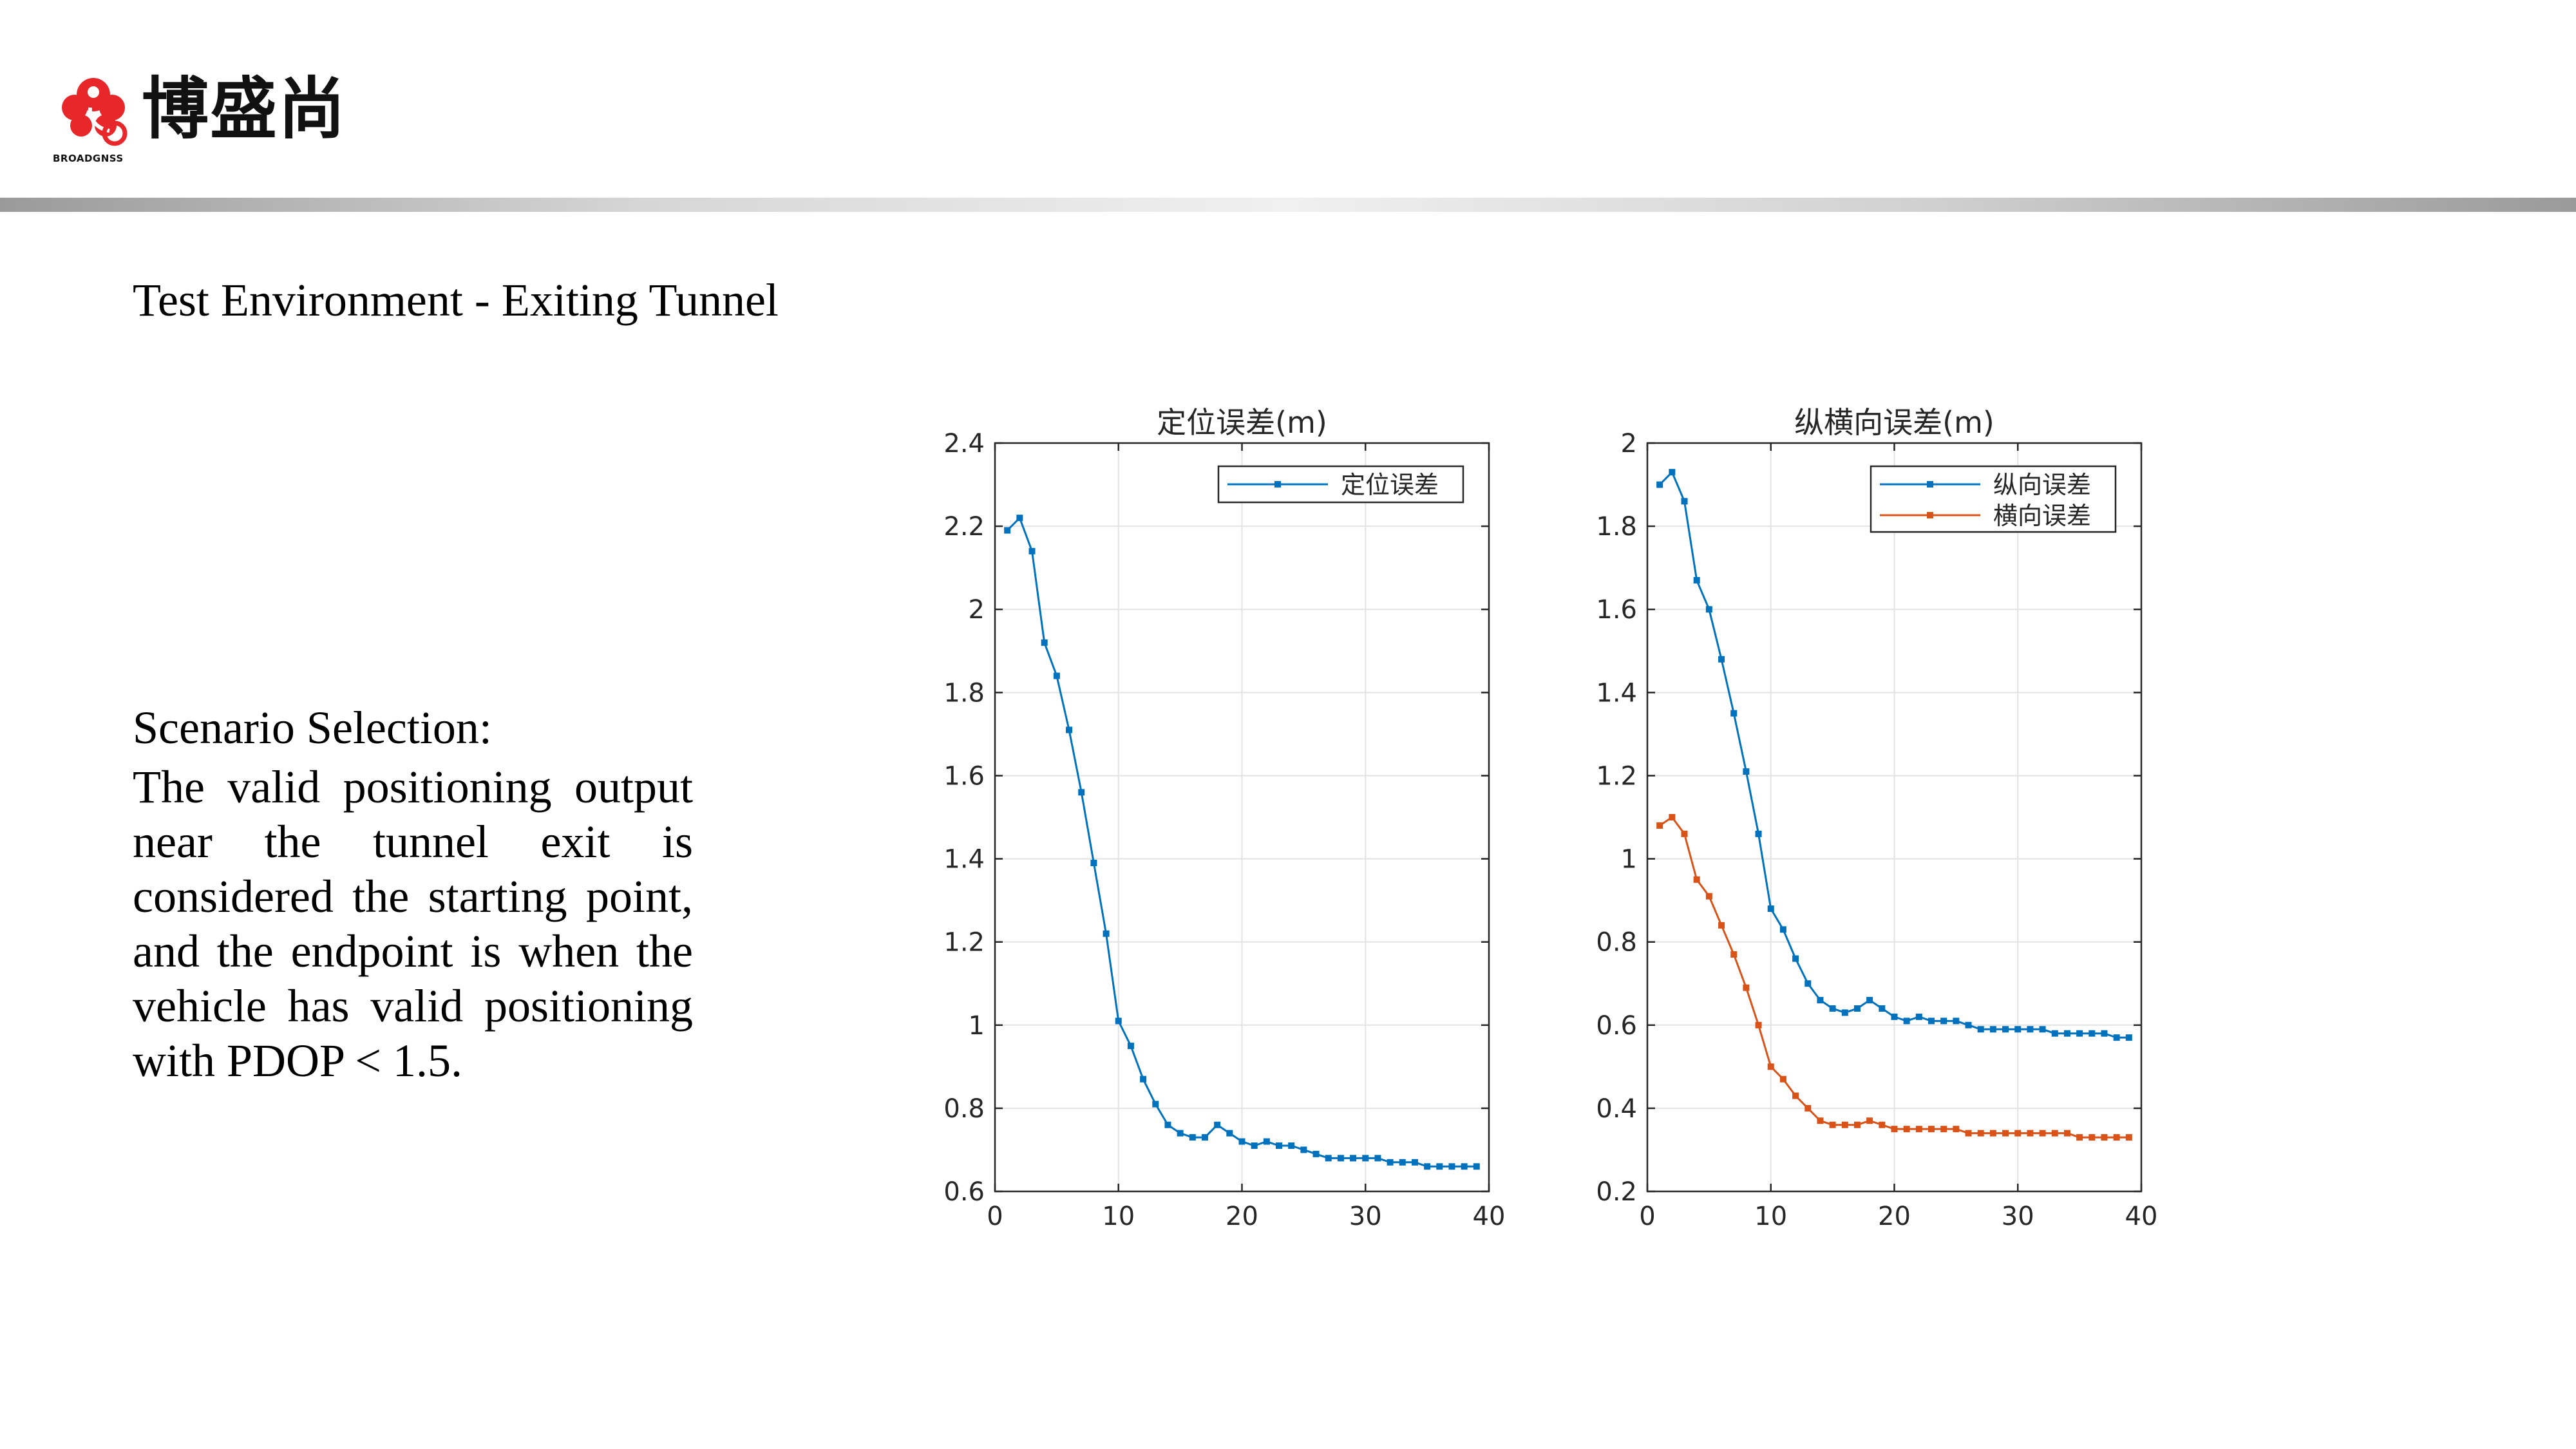 This screenshot has height=1449, width=2576. I want to click on x-tick-label: 40, so click(1490, 1217).